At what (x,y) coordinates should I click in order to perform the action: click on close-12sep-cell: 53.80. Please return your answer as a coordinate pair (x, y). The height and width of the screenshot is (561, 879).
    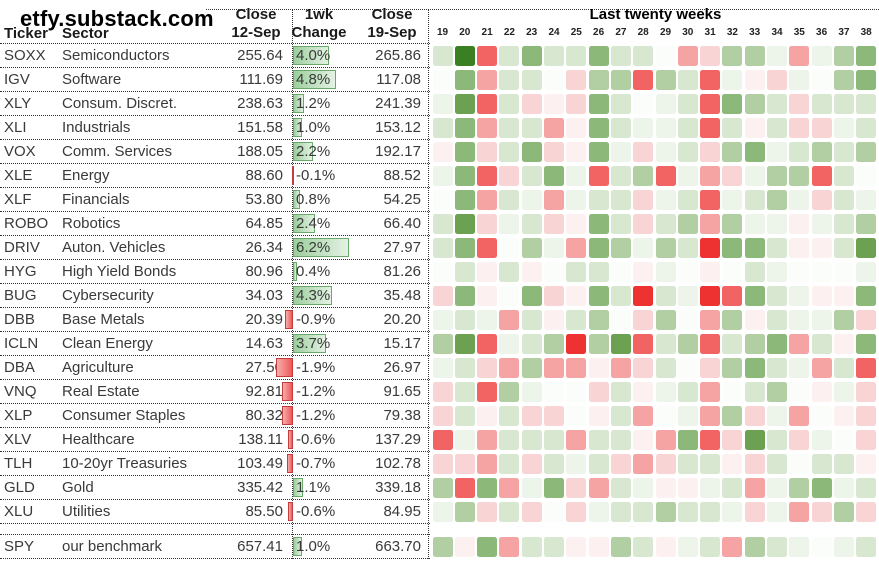
    Looking at the image, I should click on (264, 199).